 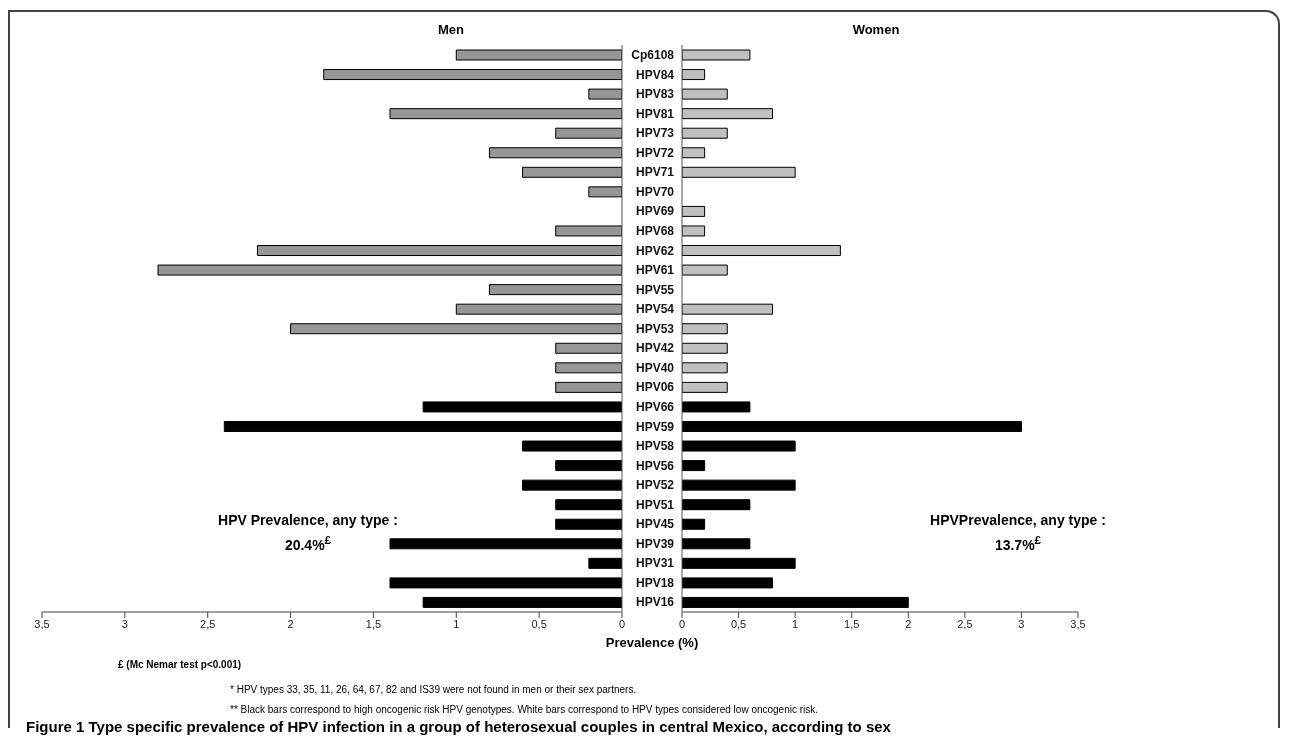 What do you see at coordinates (655, 446) in the screenshot?
I see `y-tick-label: HPV58` at bounding box center [655, 446].